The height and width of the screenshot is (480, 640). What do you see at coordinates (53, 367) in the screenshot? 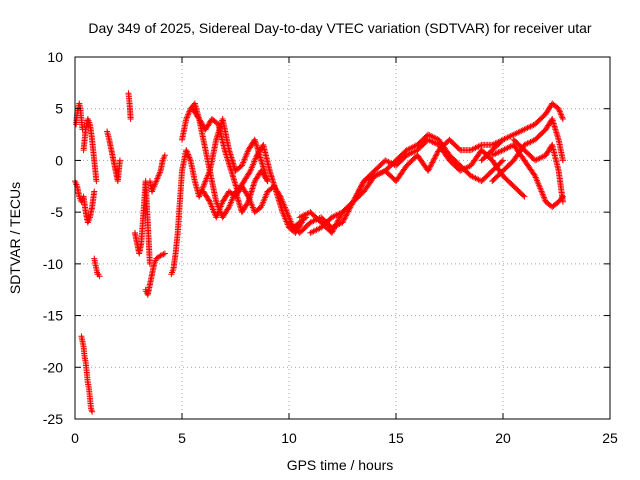
I see `y-tick-label: -20` at bounding box center [53, 367].